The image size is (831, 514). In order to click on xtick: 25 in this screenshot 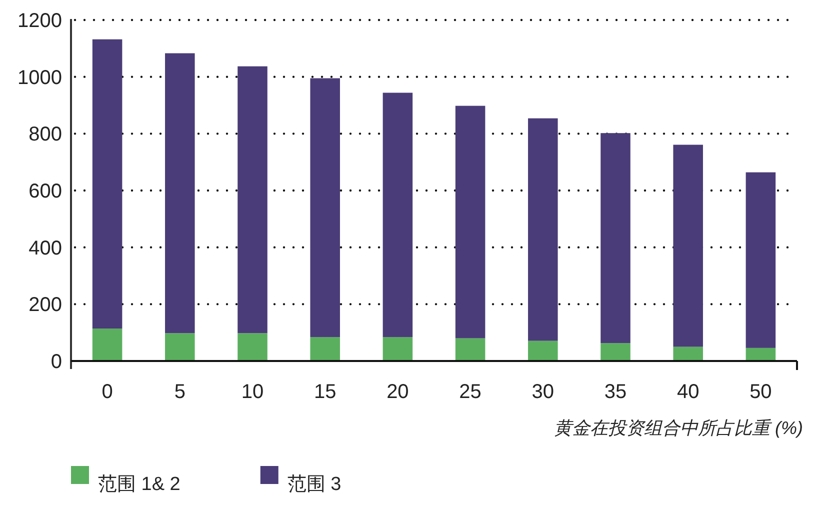, I will do `click(470, 392)`.